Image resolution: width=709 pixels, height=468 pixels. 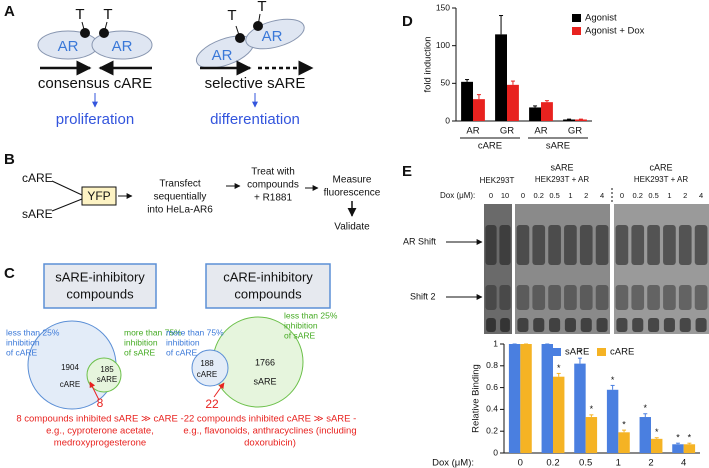 What do you see at coordinates (264, 381) in the screenshot?
I see `venn-name: sARE` at bounding box center [264, 381].